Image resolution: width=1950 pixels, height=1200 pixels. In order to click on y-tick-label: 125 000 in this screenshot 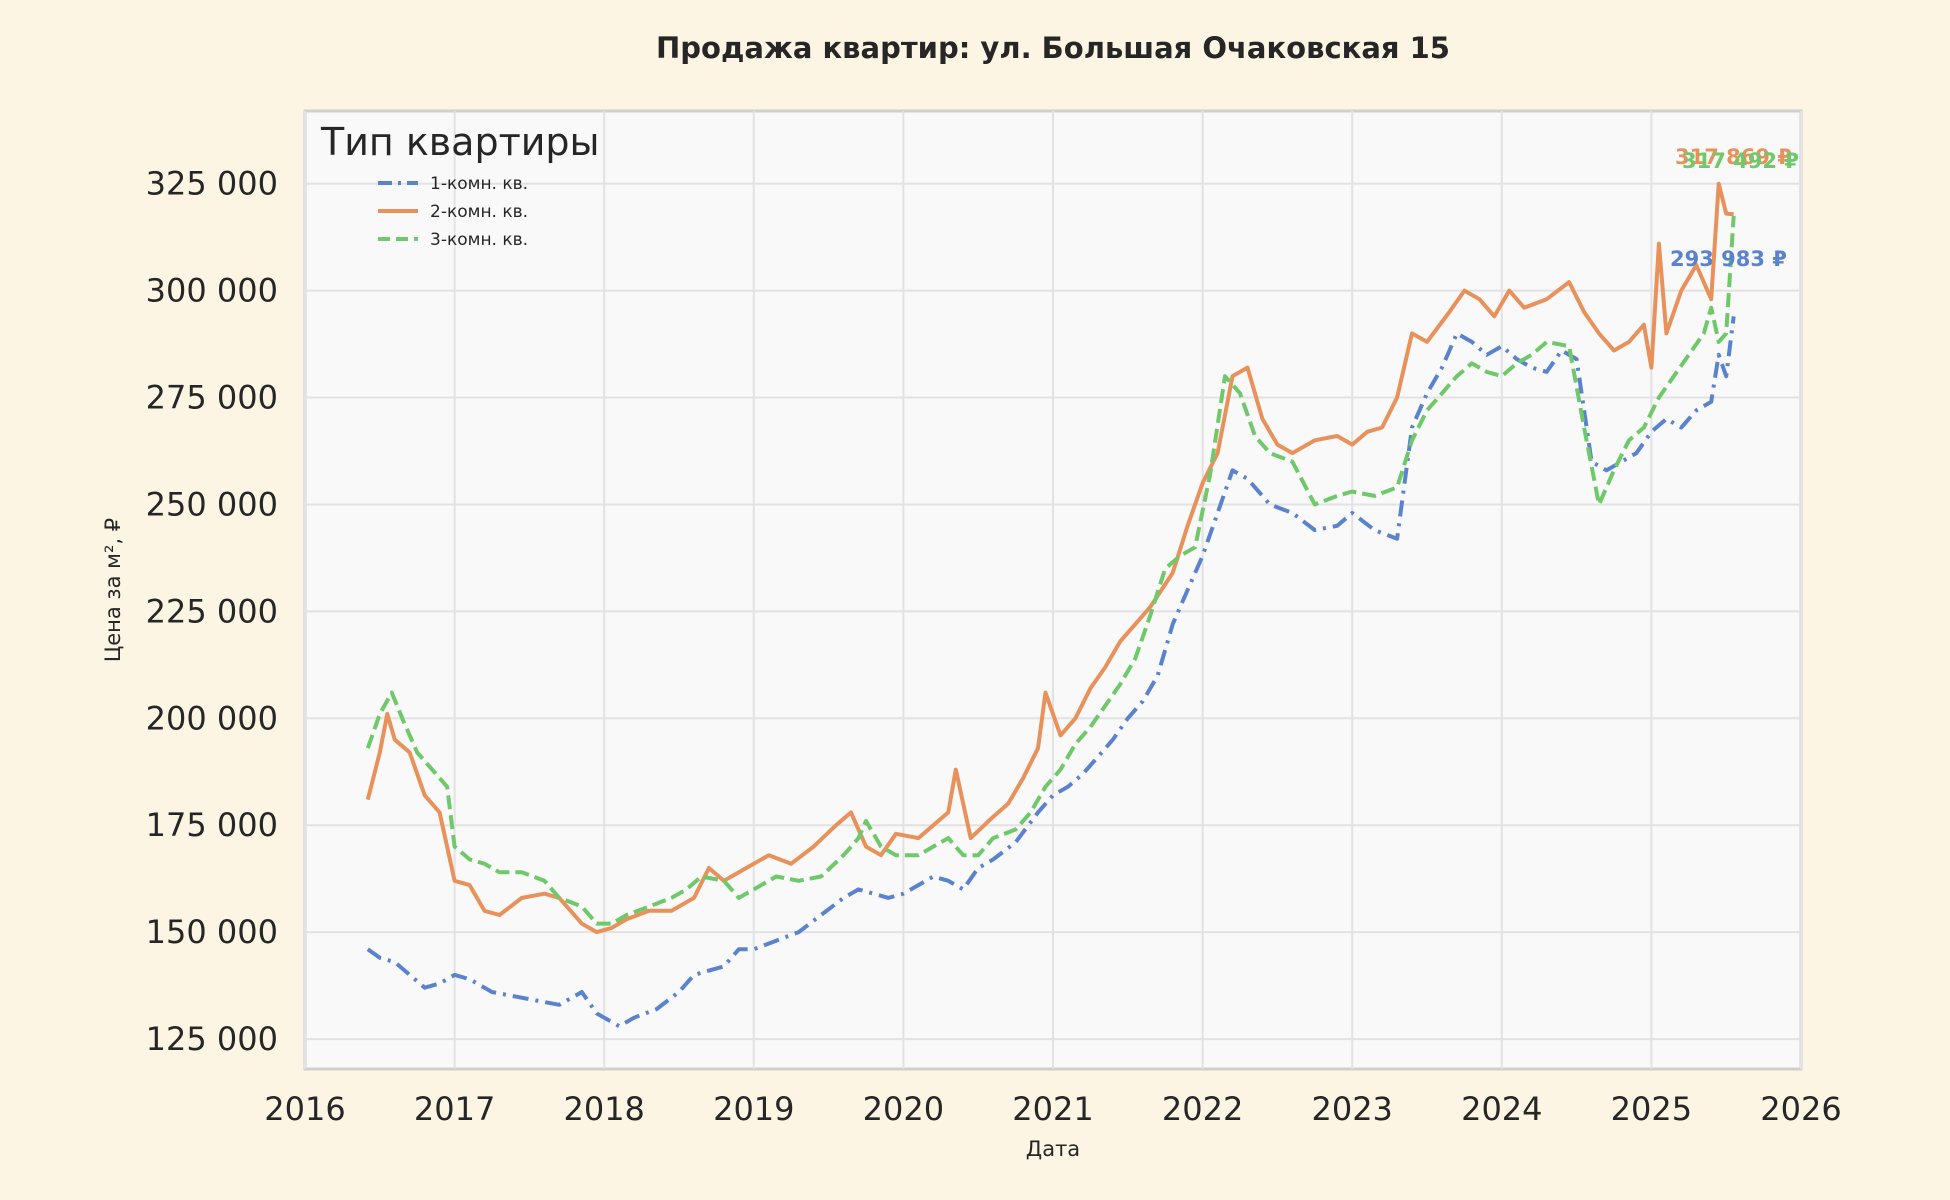, I will do `click(212, 1039)`.